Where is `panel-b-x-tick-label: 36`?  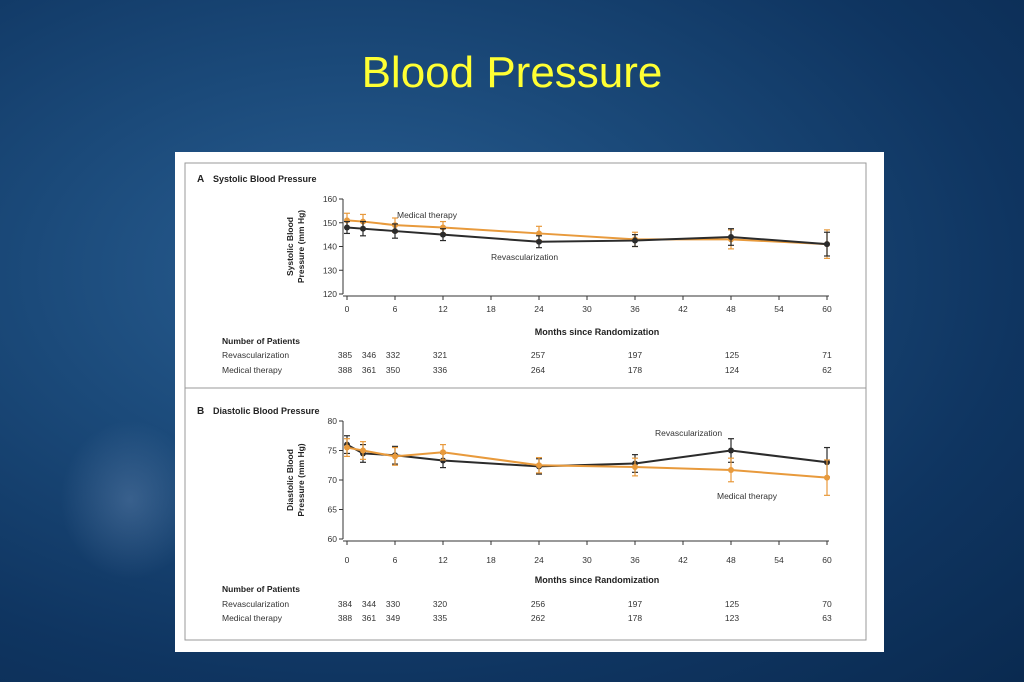
panel-b-x-tick-label: 36 is located at coordinates (635, 560).